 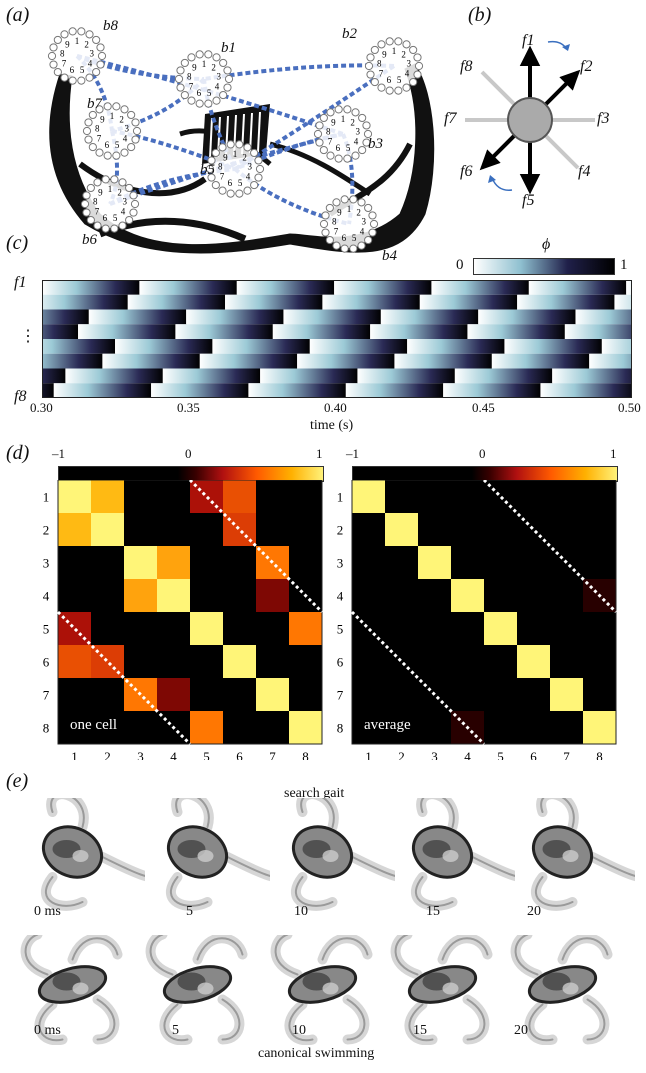 What do you see at coordinates (58, 454) in the screenshot?
I see `cbar-left-tick-min: –1` at bounding box center [58, 454].